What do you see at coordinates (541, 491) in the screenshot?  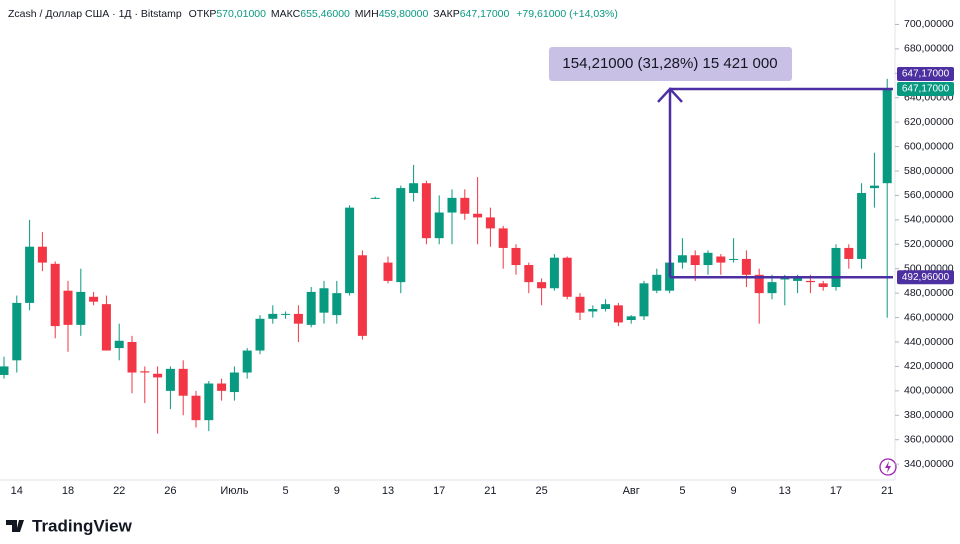 I see `x-tick-label: 25` at bounding box center [541, 491].